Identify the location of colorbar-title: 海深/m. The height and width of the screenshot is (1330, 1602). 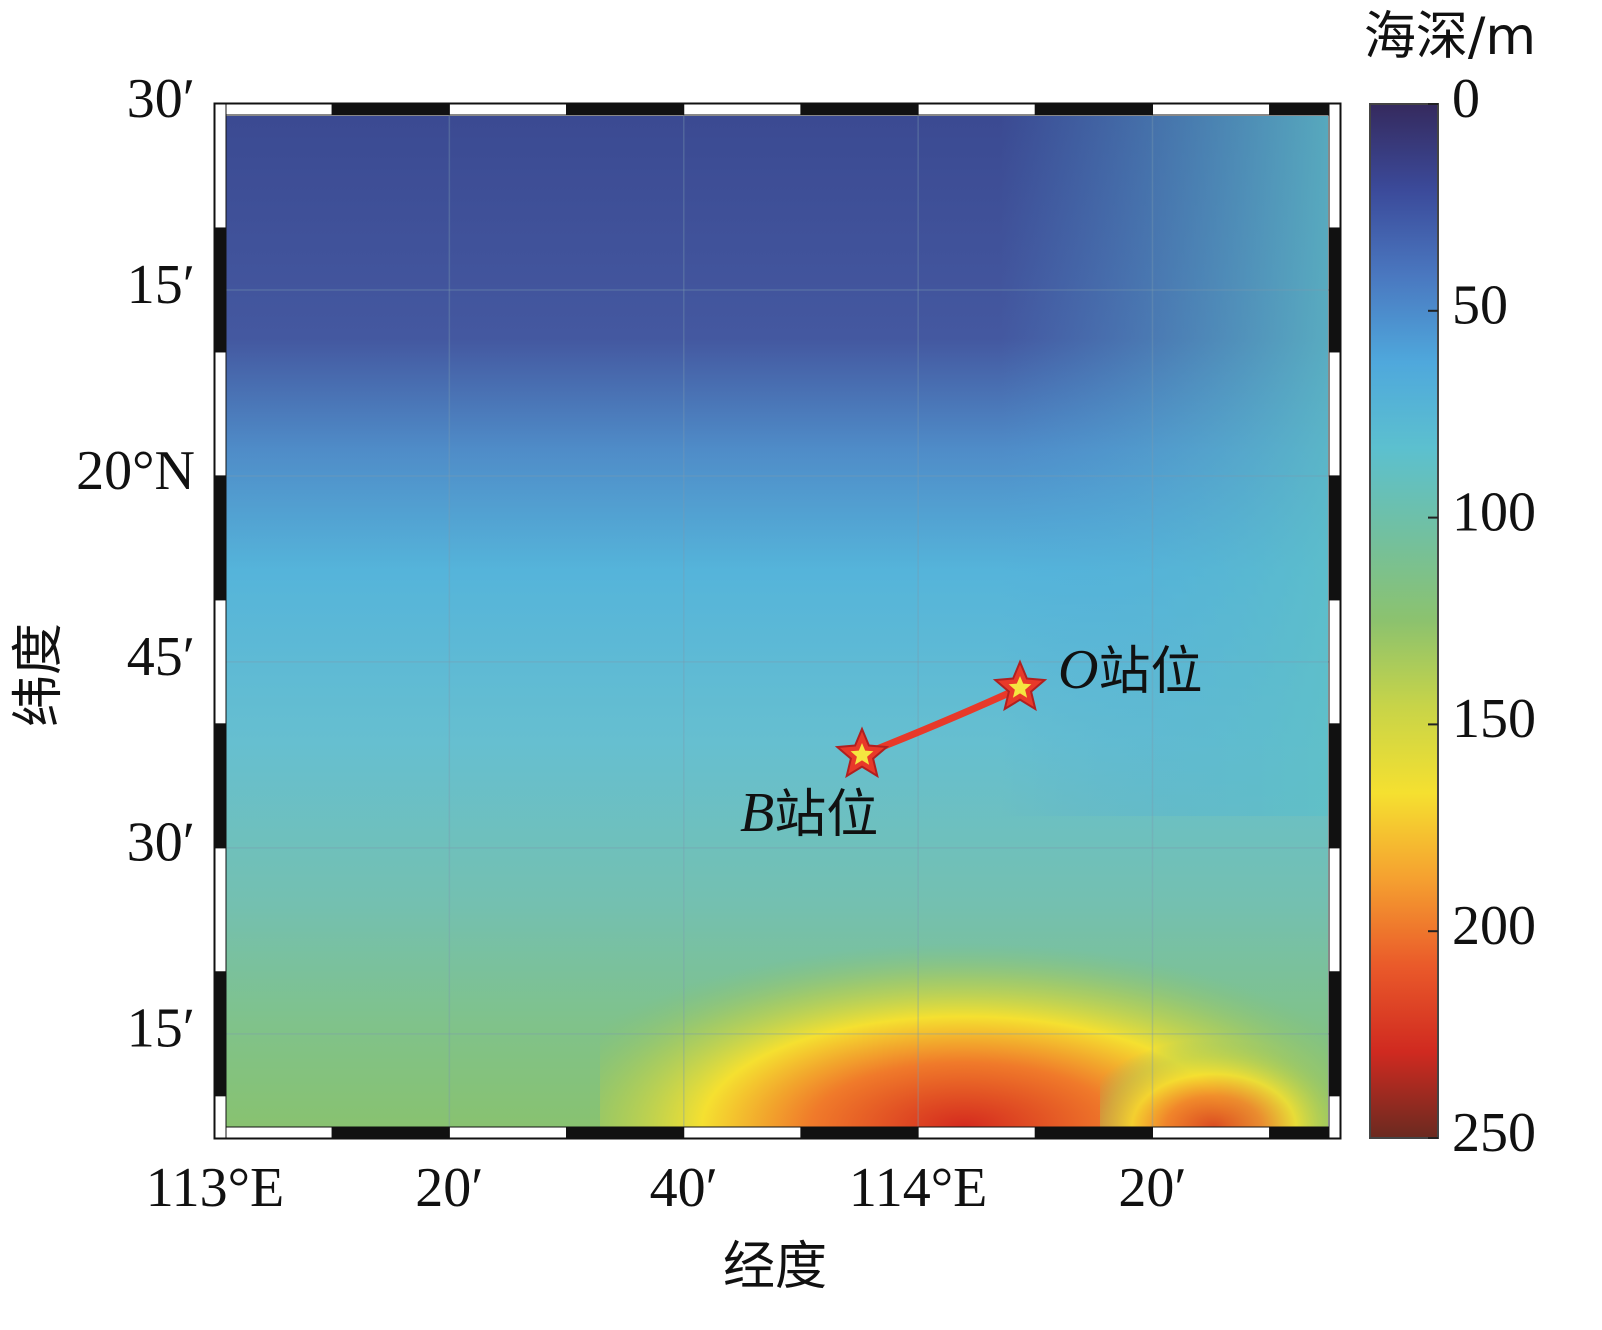
(1450, 37).